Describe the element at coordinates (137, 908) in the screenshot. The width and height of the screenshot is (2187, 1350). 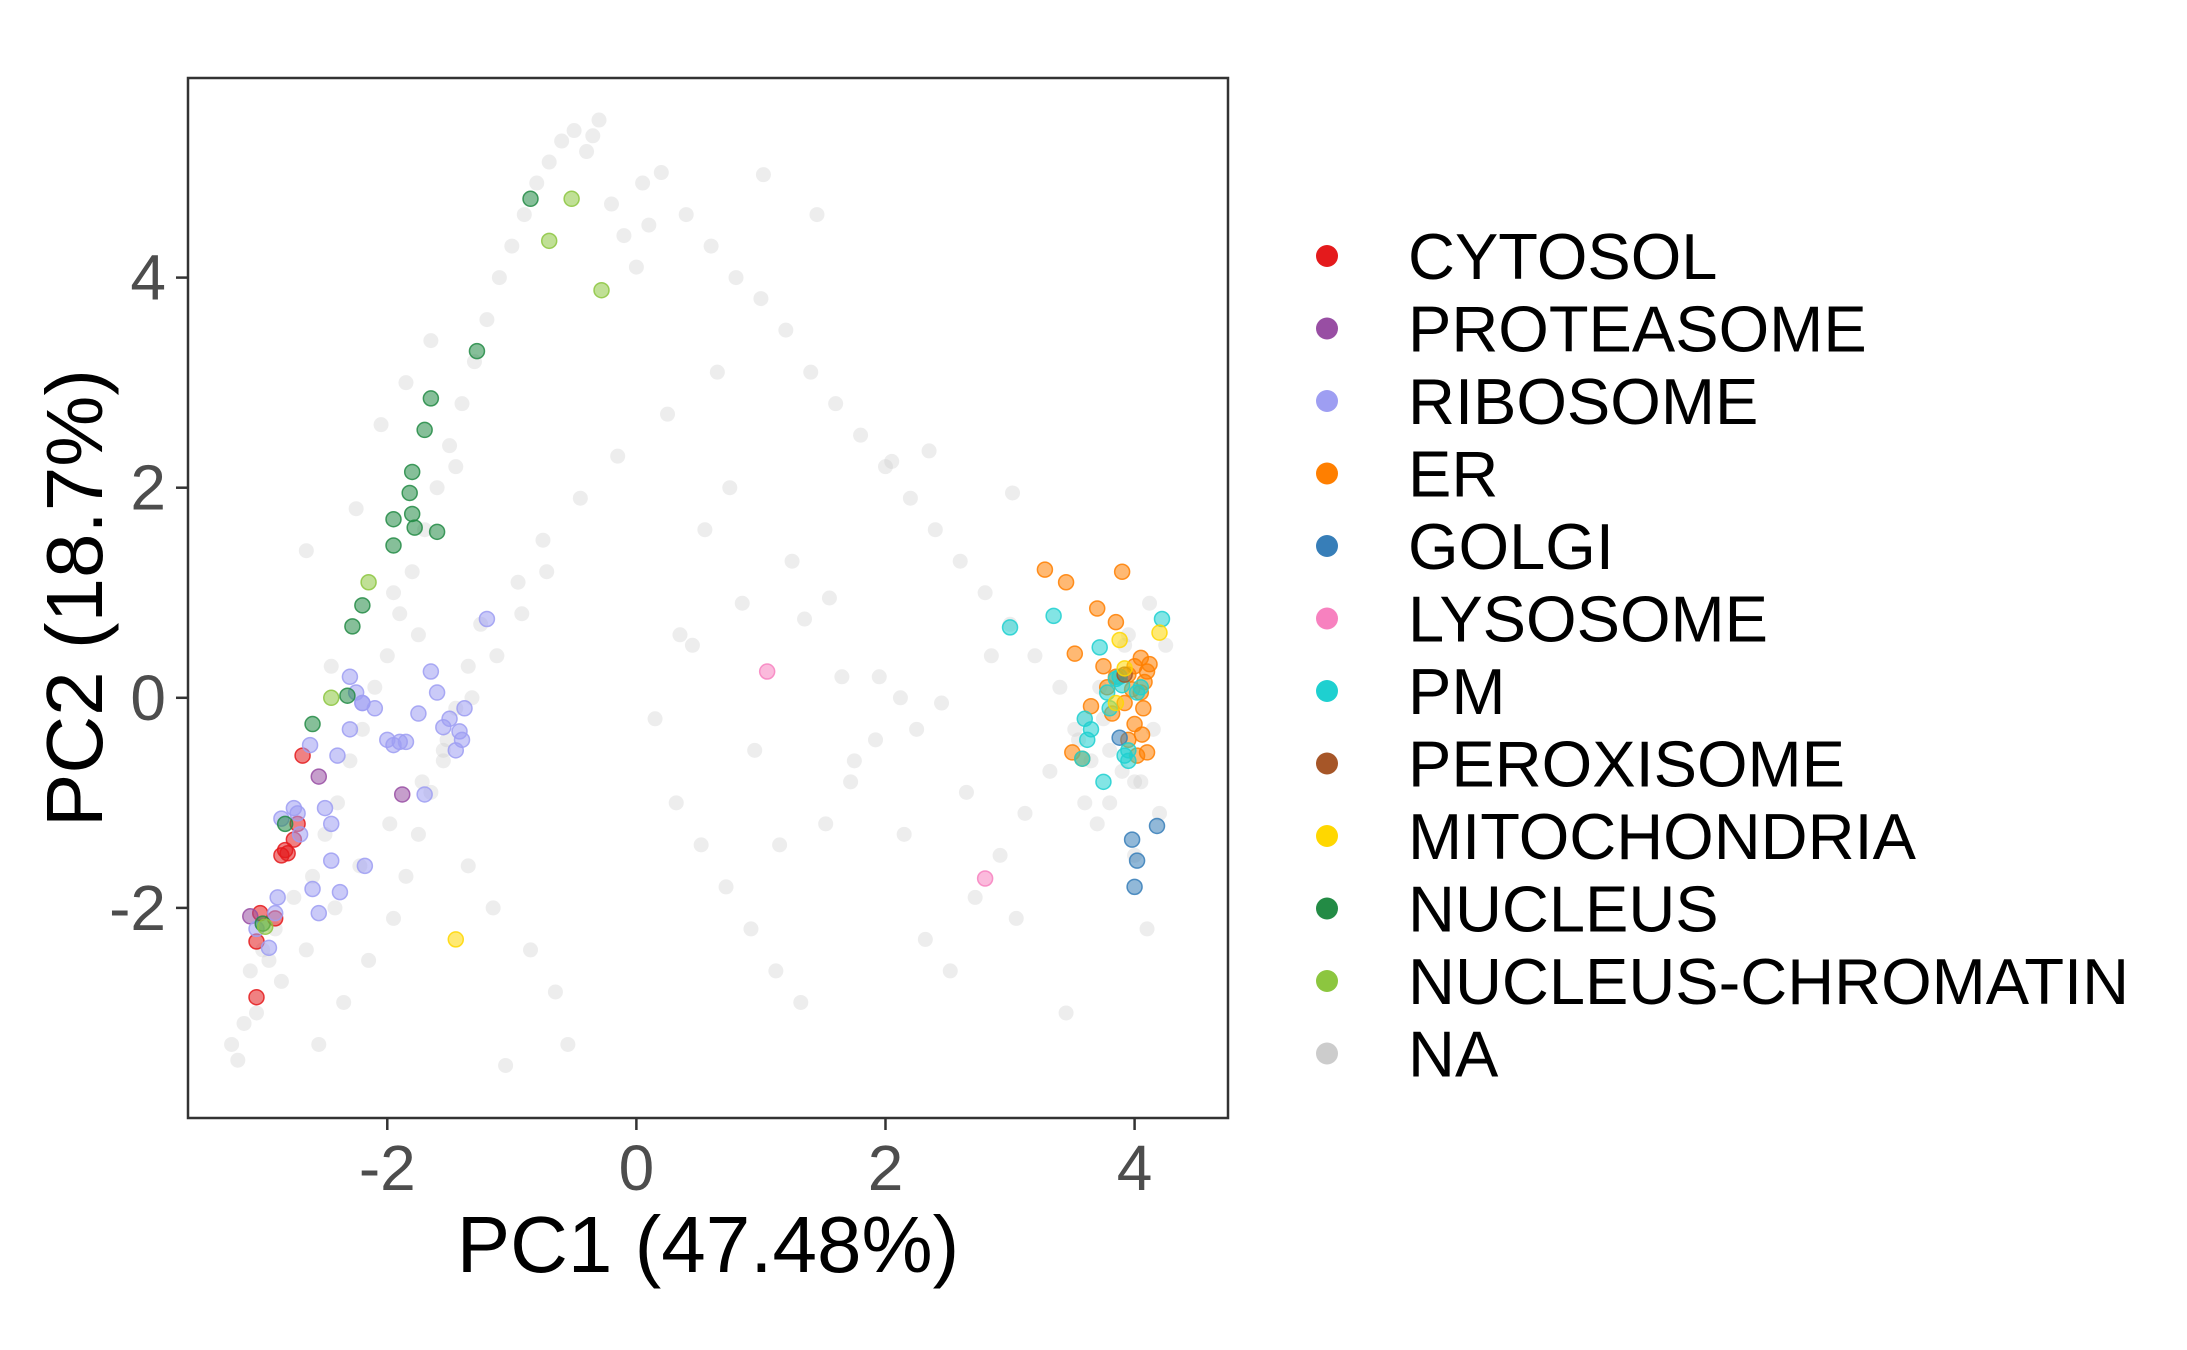
I see `y-tick-label: -2` at that location.